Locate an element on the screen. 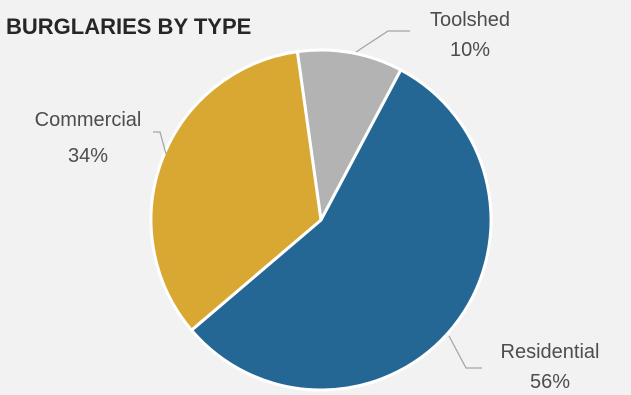 The width and height of the screenshot is (631, 395). data-label-commercial-name: Commercial is located at coordinates (88, 120).